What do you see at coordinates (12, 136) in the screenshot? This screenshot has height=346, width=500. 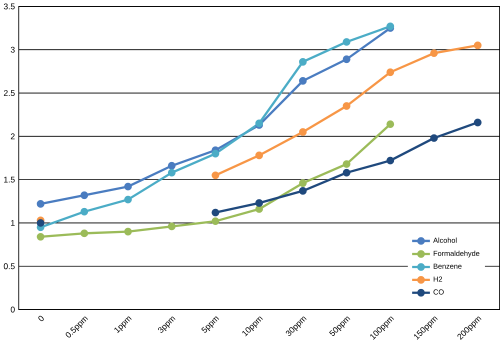 I see `y-tick-label: 2` at bounding box center [12, 136].